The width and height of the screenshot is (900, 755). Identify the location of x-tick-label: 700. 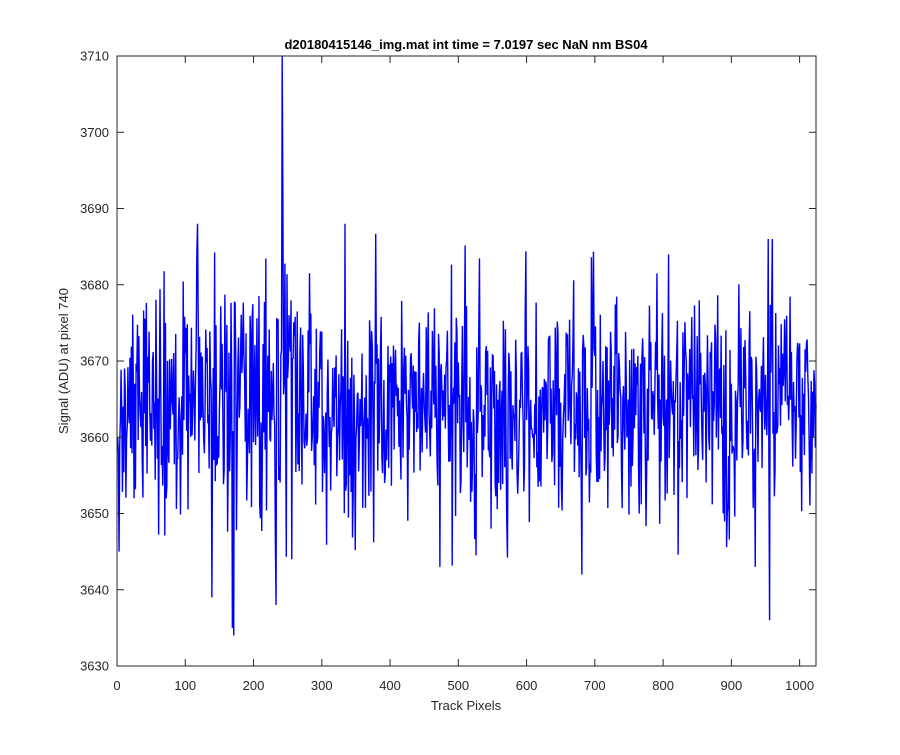
(595, 685).